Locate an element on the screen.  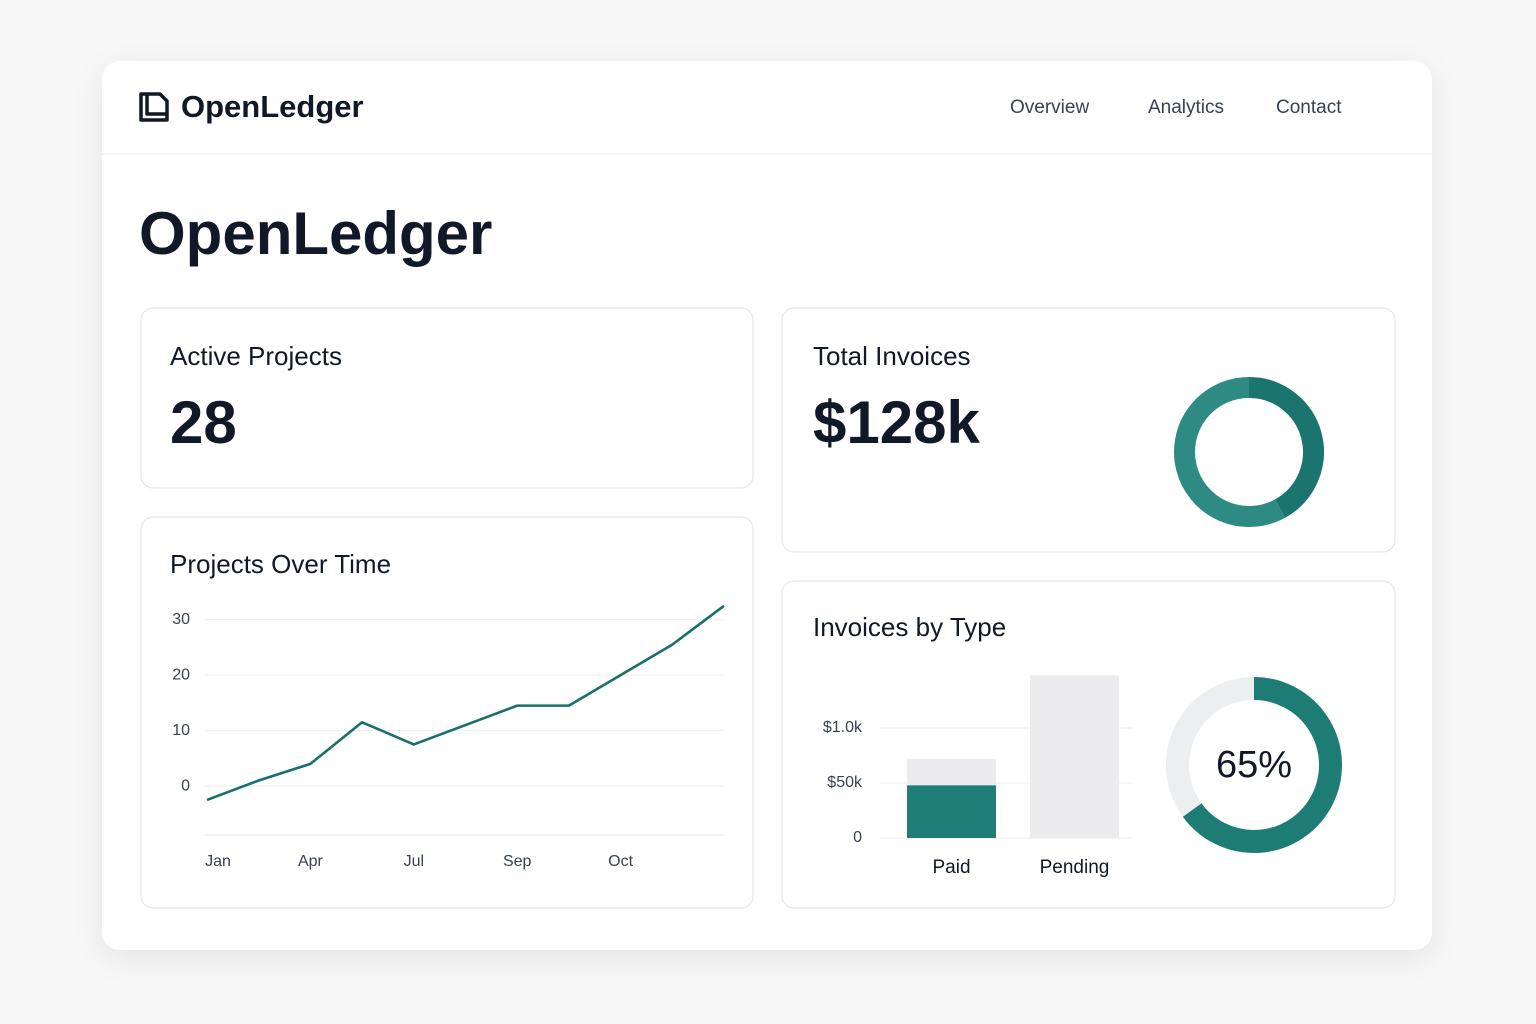
x-tick-label: Paid is located at coordinates (951, 867).